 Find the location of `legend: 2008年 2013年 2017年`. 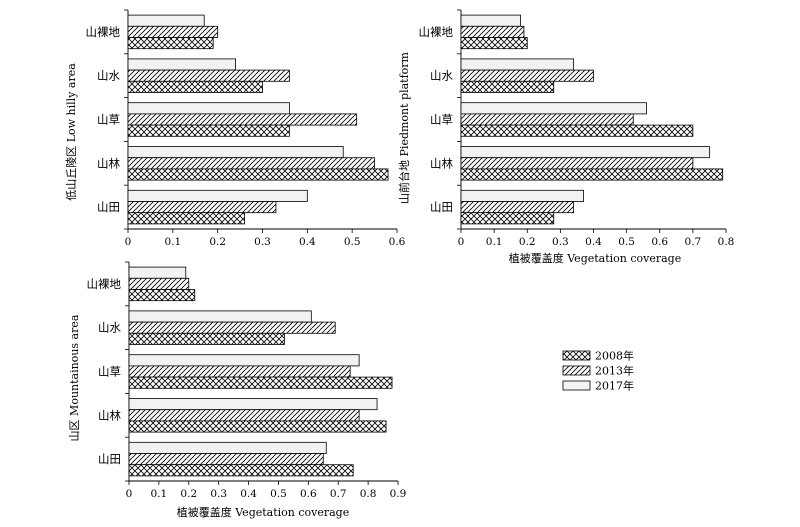

legend: 2008年 2013年 2017年 is located at coordinates (598, 371).